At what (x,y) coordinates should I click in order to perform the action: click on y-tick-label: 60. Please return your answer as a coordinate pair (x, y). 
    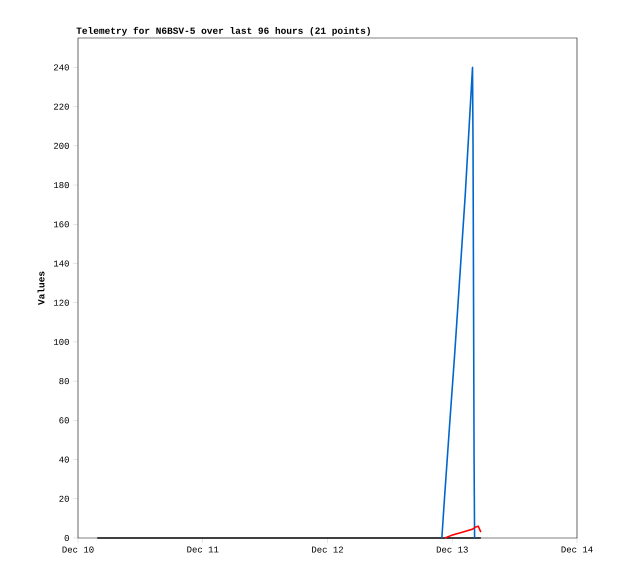
    Looking at the image, I should click on (64, 420).